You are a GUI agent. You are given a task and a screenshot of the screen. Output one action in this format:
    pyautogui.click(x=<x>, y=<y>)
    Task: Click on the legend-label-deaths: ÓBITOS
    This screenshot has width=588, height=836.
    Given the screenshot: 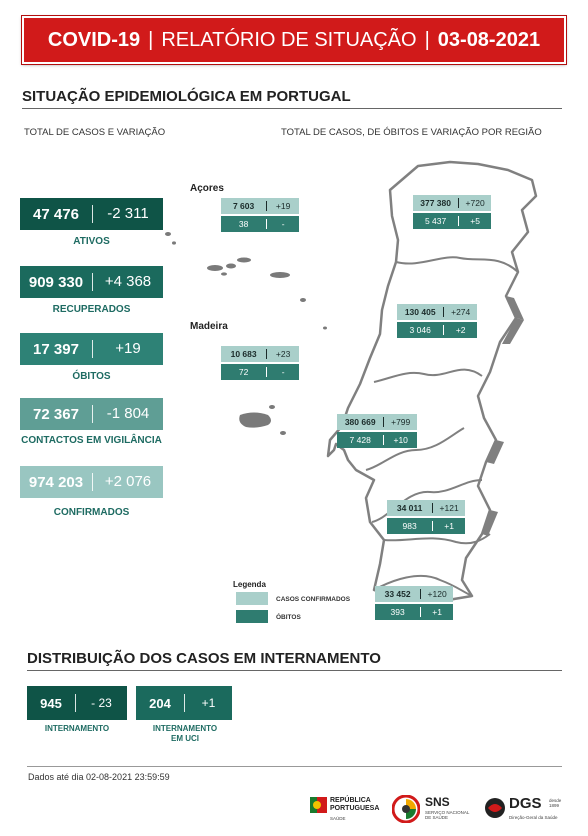 What is the action you would take?
    pyautogui.click(x=288, y=617)
    